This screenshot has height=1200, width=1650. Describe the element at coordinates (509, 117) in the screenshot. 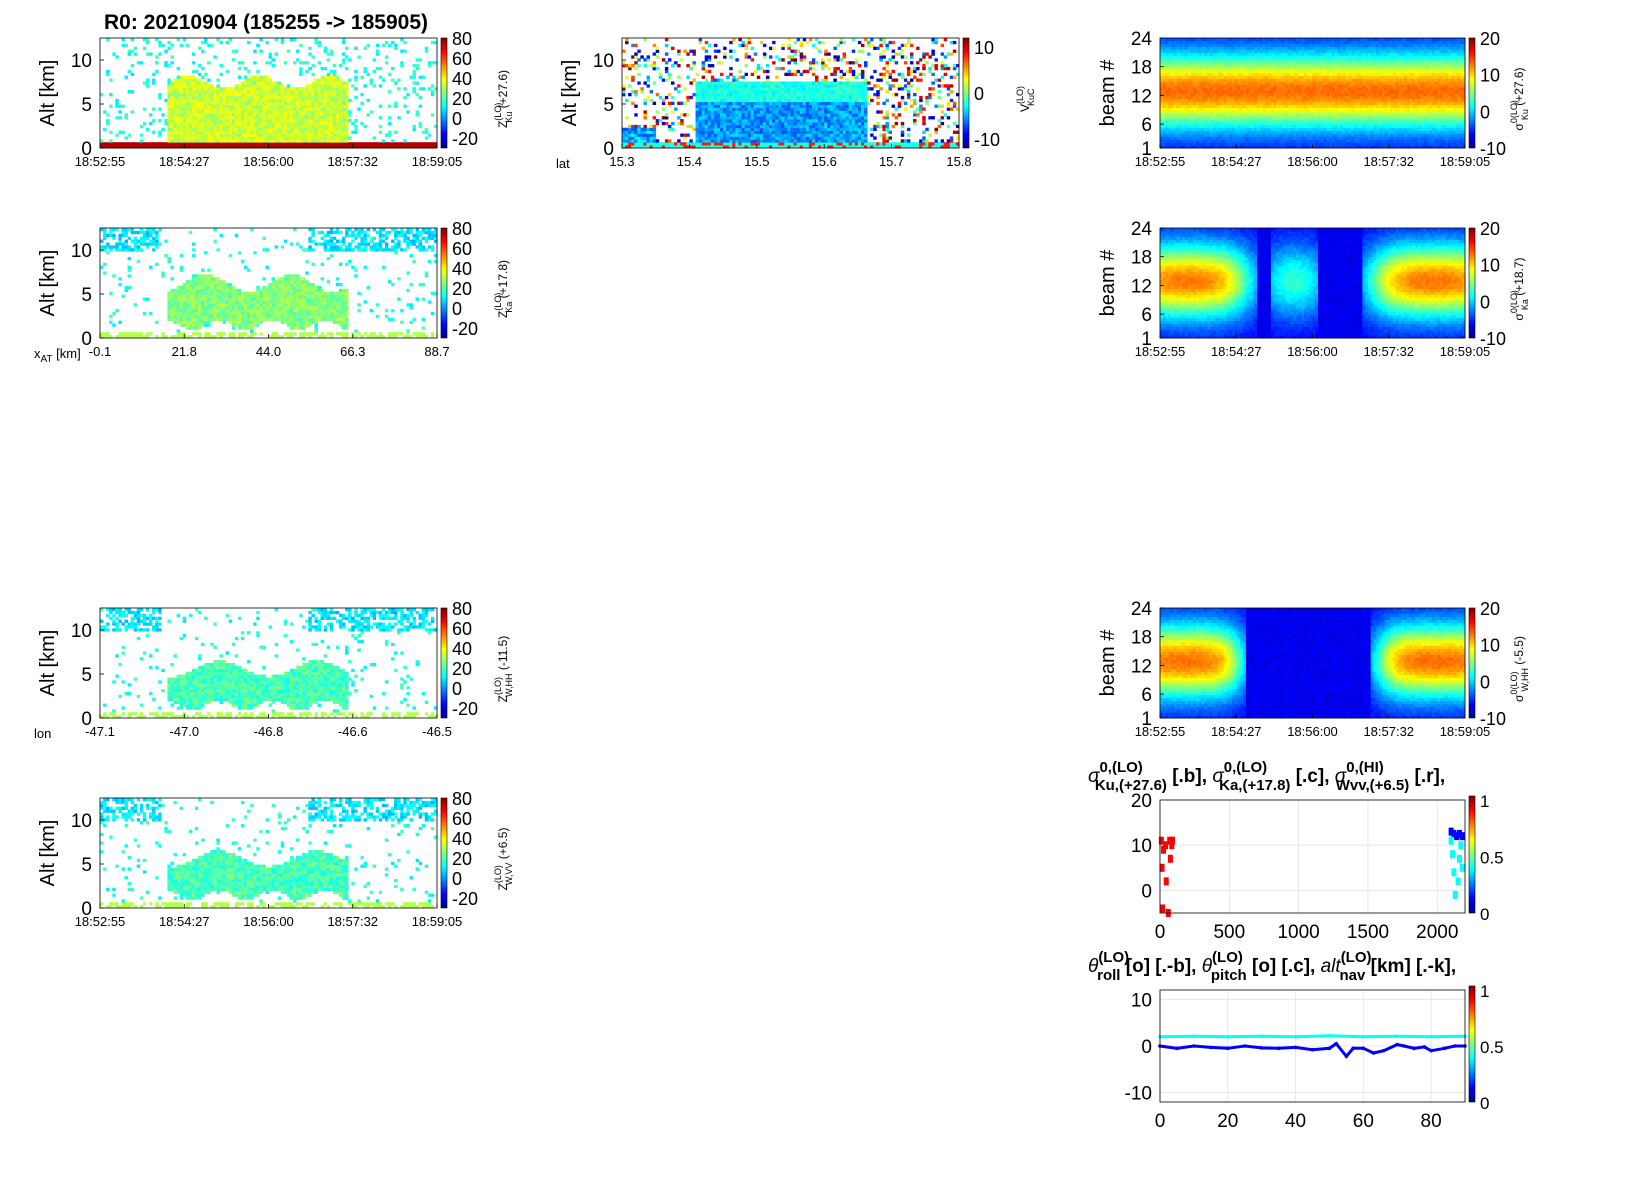

I see `colorbar-label-sub: Ku` at that location.